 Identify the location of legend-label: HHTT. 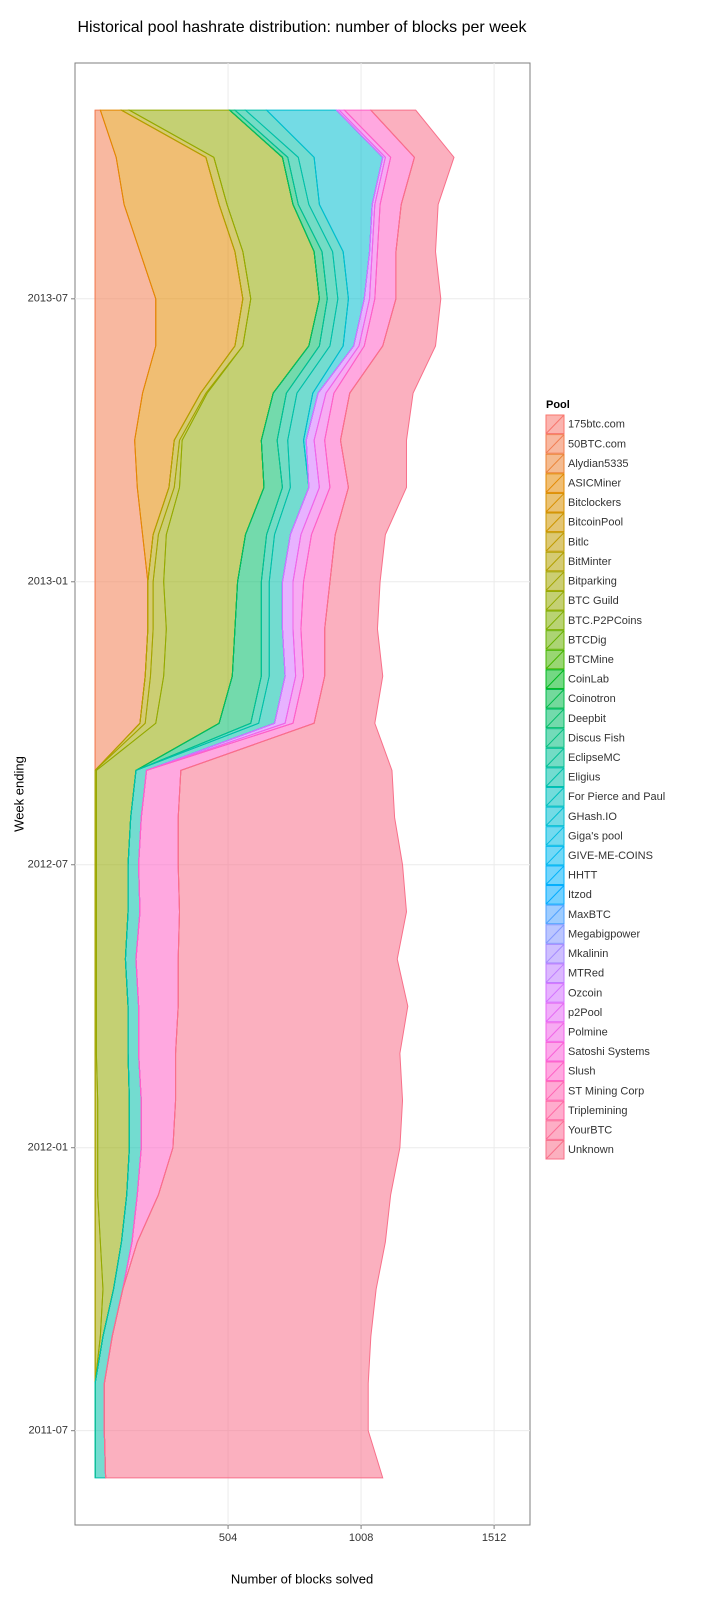
(583, 876).